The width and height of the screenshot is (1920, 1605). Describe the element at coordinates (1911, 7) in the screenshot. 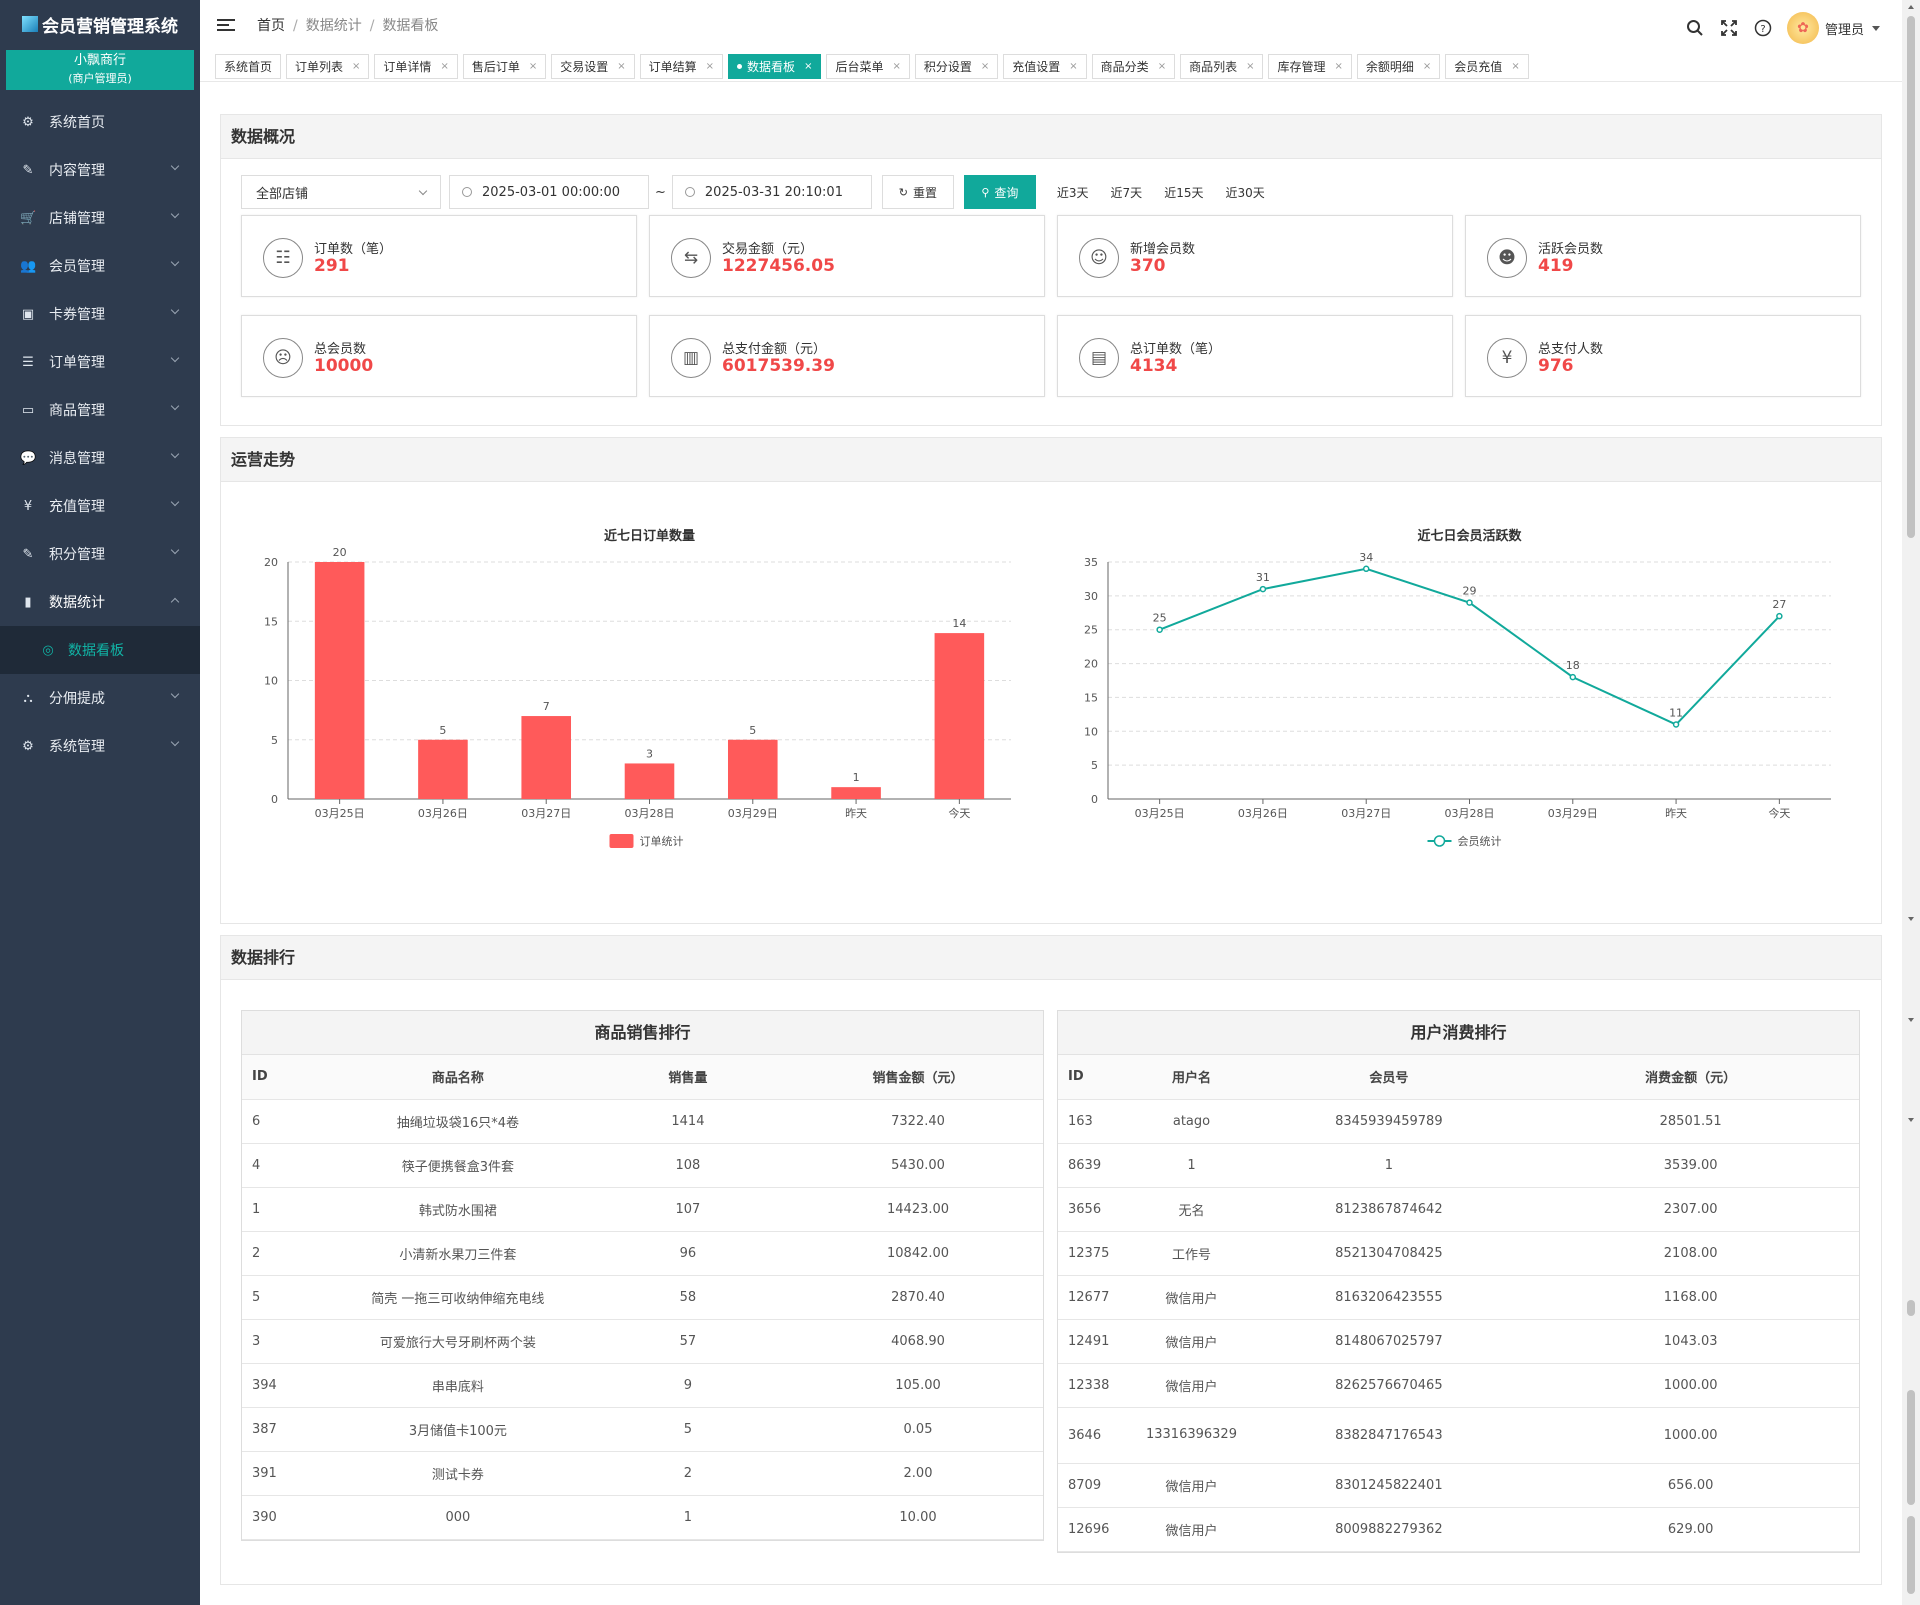

I see `scroll-up-icon` at that location.